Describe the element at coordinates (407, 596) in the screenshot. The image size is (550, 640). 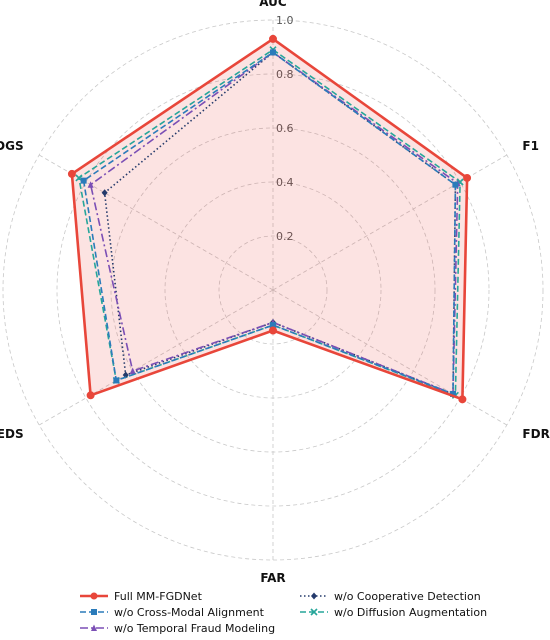
I see `legend-entry-3: w/o Cooperative Detection` at that location.